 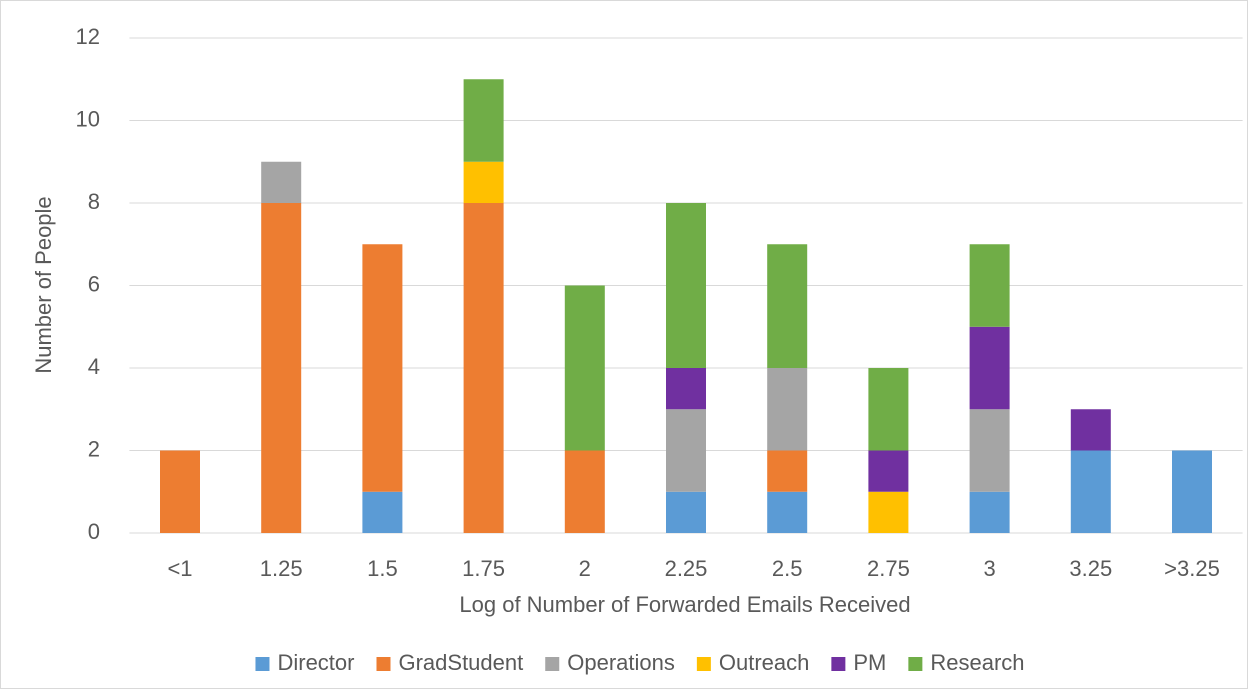 I want to click on x-tick-label: 3, so click(x=989, y=568).